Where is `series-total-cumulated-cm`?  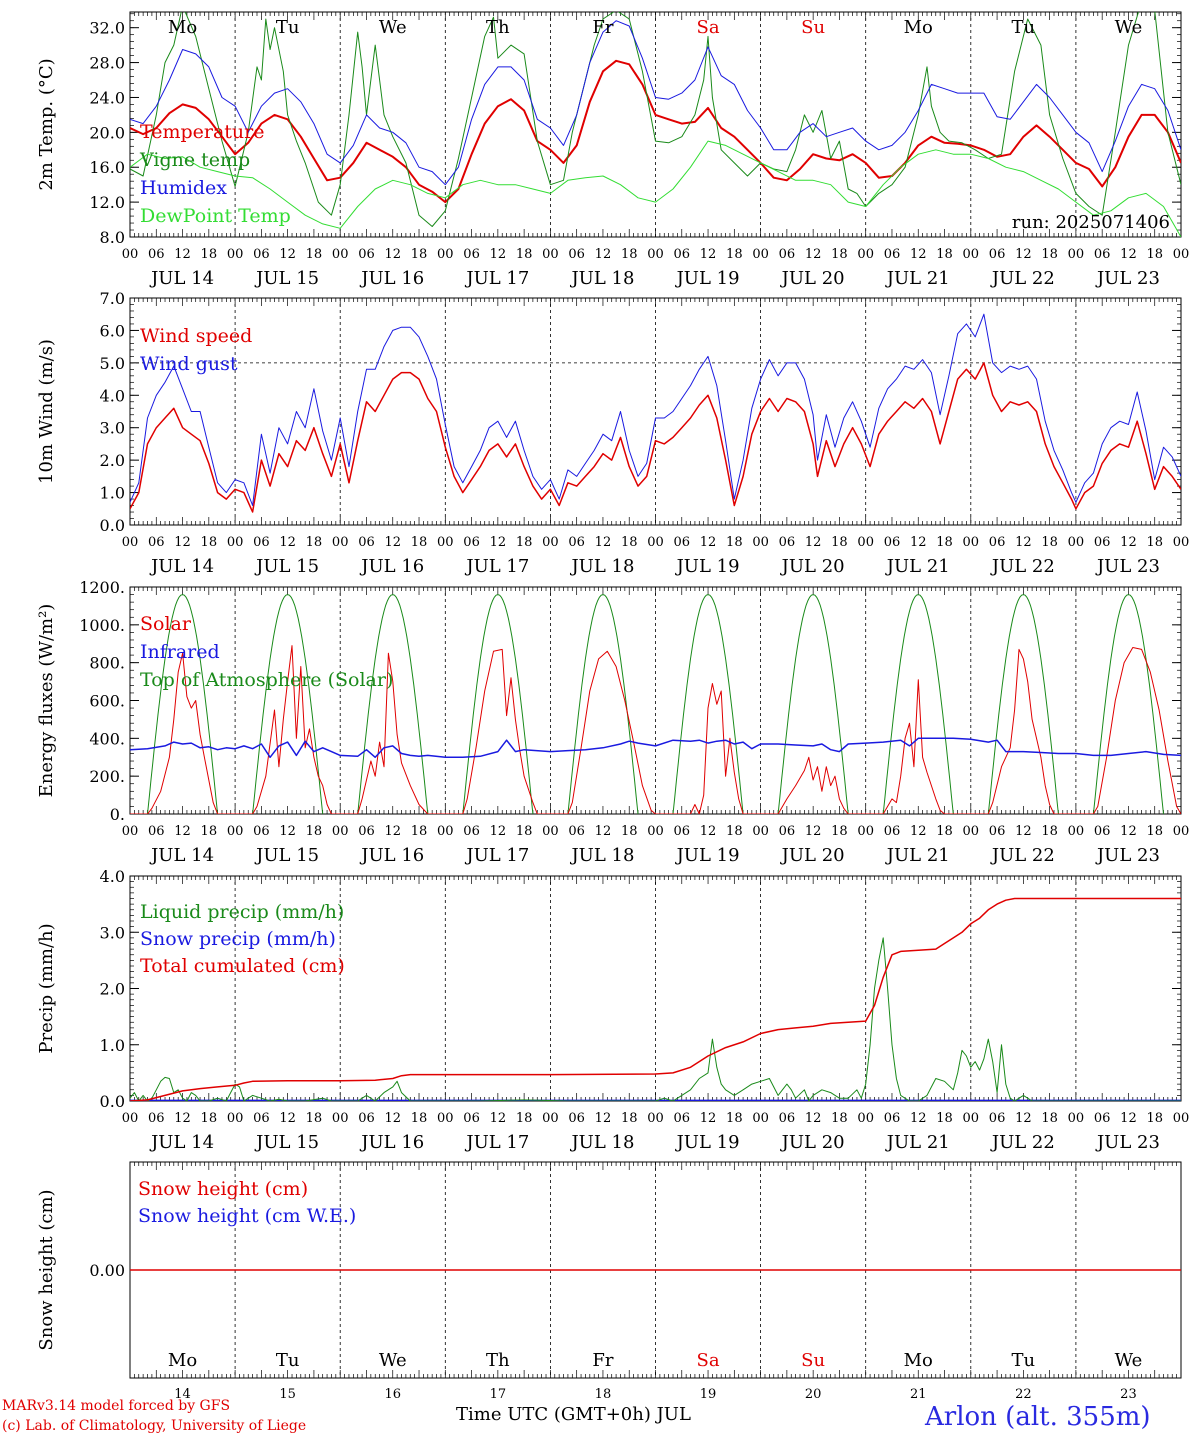 series-total-cumulated-cm is located at coordinates (655, 999).